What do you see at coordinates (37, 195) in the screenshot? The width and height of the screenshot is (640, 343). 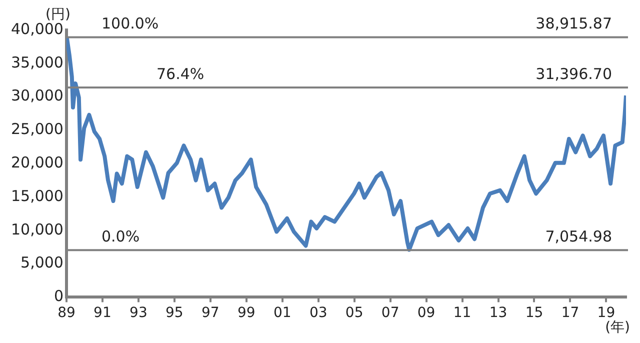 I see `y-tick-label: 15,000` at bounding box center [37, 195].